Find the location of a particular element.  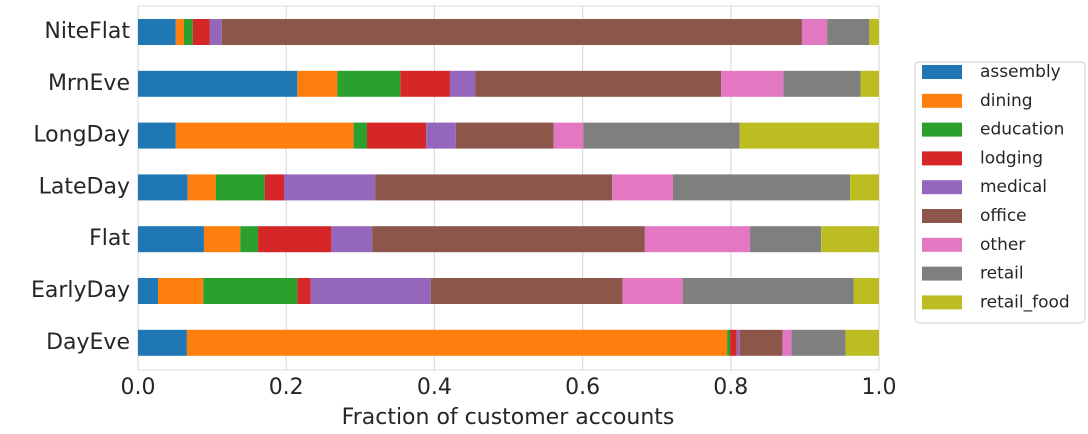

x-tick-label: 0.0 is located at coordinates (138, 387).